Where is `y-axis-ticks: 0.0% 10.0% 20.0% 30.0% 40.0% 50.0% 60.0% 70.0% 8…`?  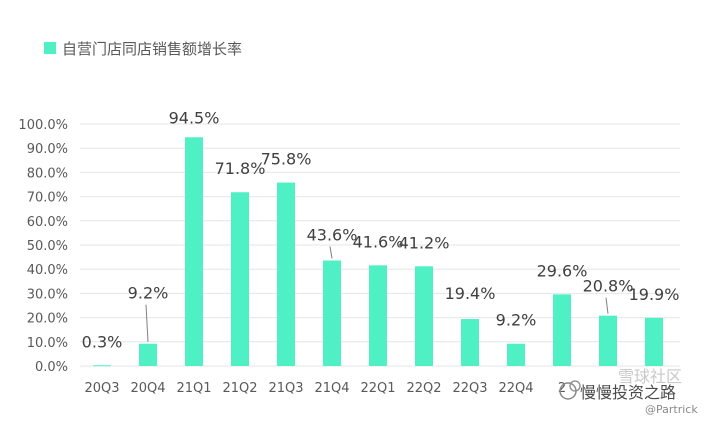 y-axis-ticks: 0.0% 10.0% 20.0% 30.0% 40.0% 50.0% 60.0% 70.0% 8… is located at coordinates (43, 246).